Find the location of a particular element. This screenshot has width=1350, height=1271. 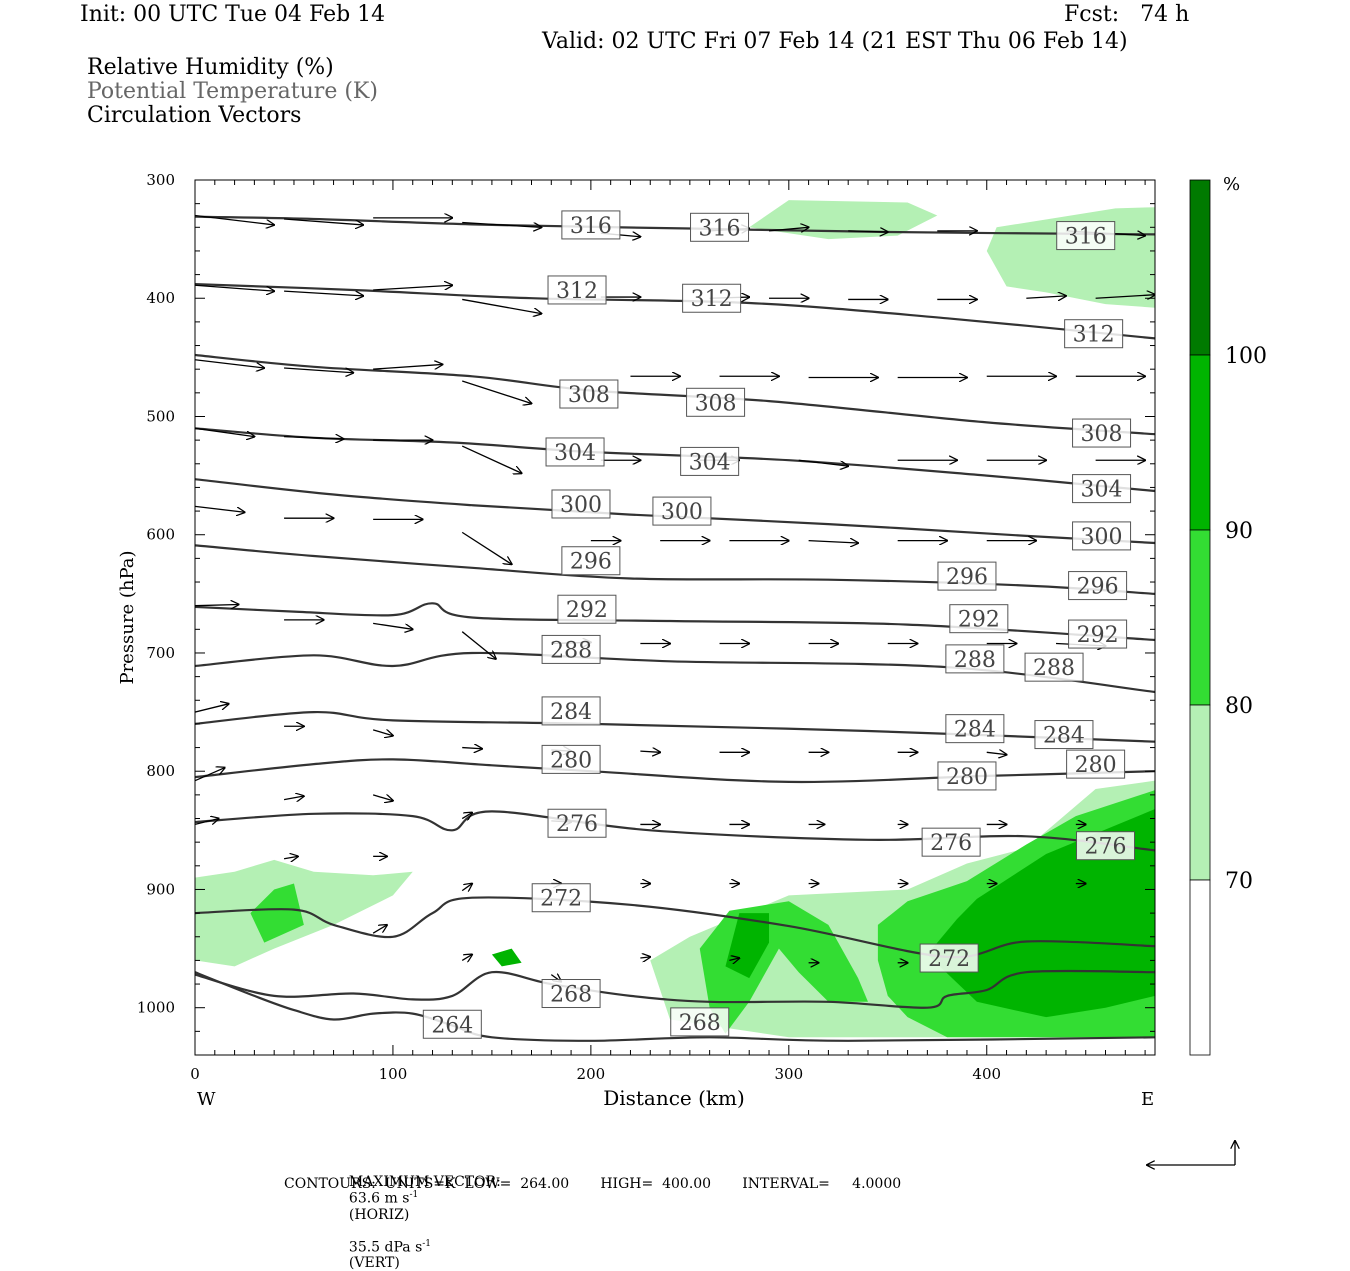

colorbar-label-100: 100 is located at coordinates (1246, 356).